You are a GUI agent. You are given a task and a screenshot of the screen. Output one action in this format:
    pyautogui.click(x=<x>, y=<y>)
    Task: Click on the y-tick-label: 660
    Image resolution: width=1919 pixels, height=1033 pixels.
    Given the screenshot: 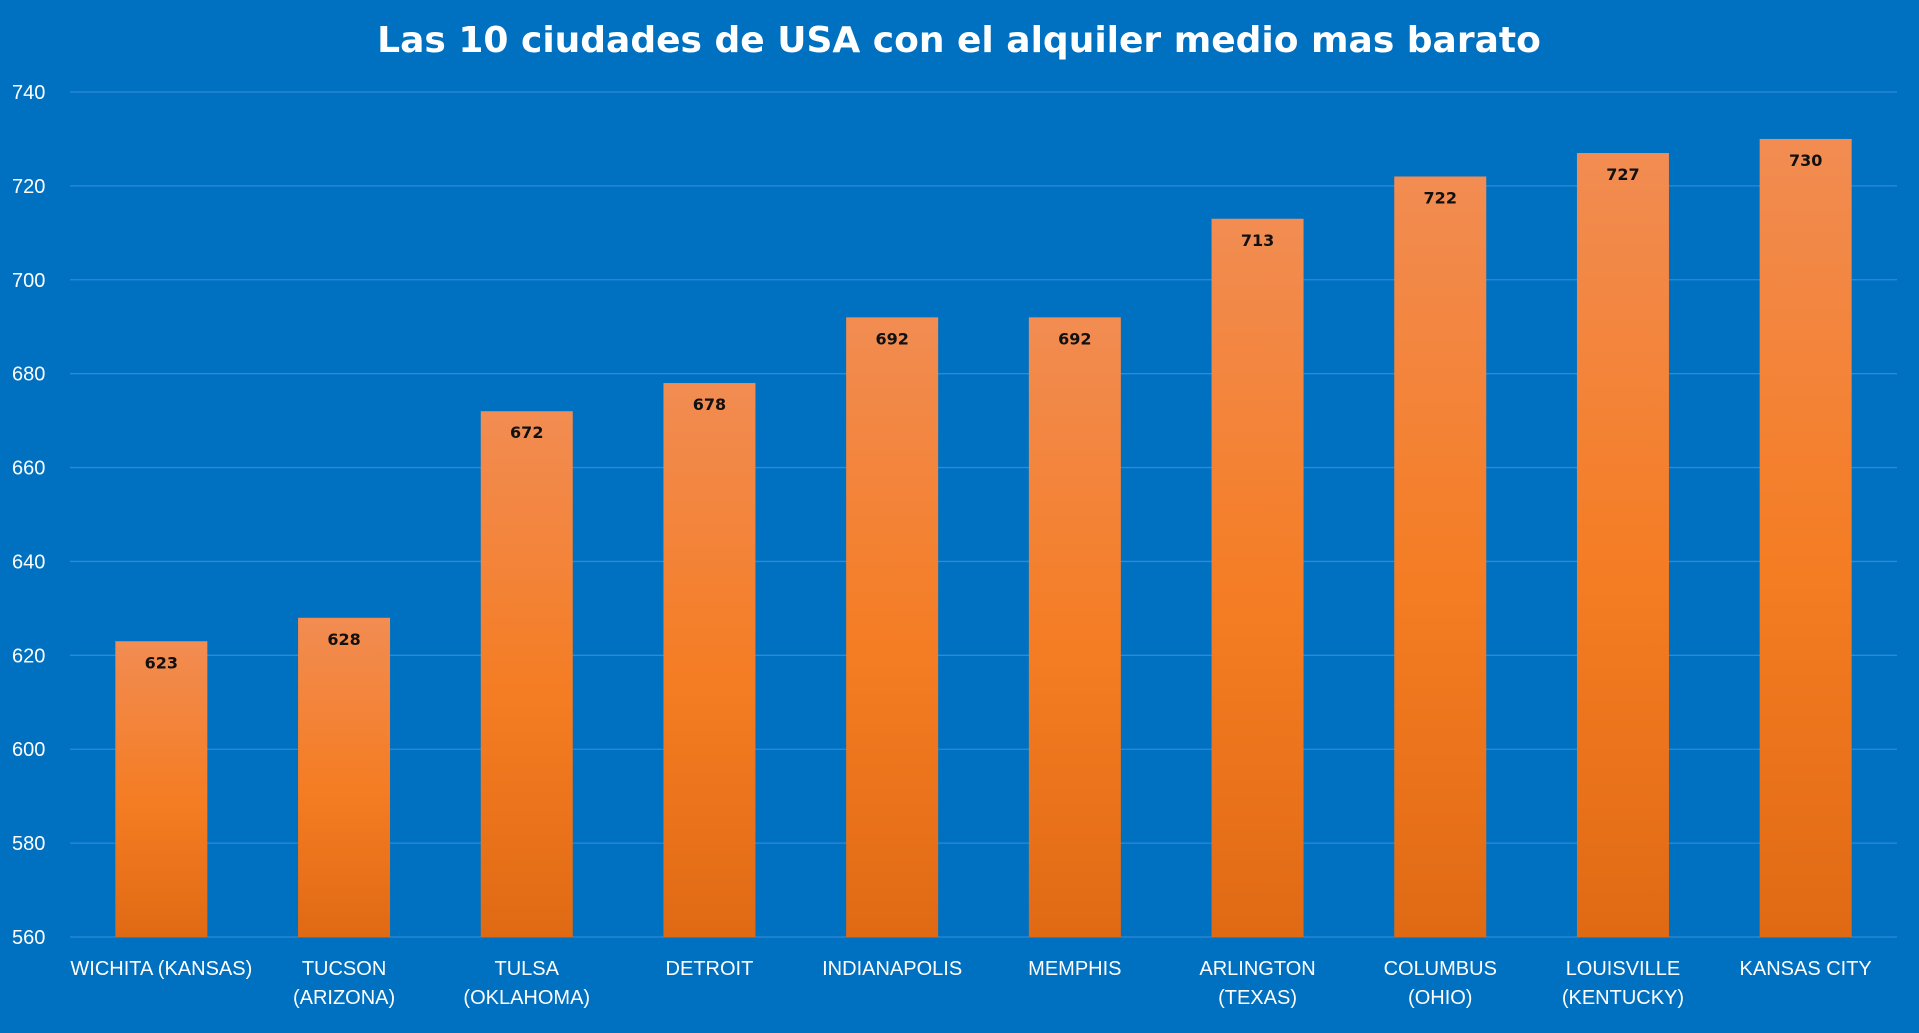 What is the action you would take?
    pyautogui.click(x=28, y=469)
    